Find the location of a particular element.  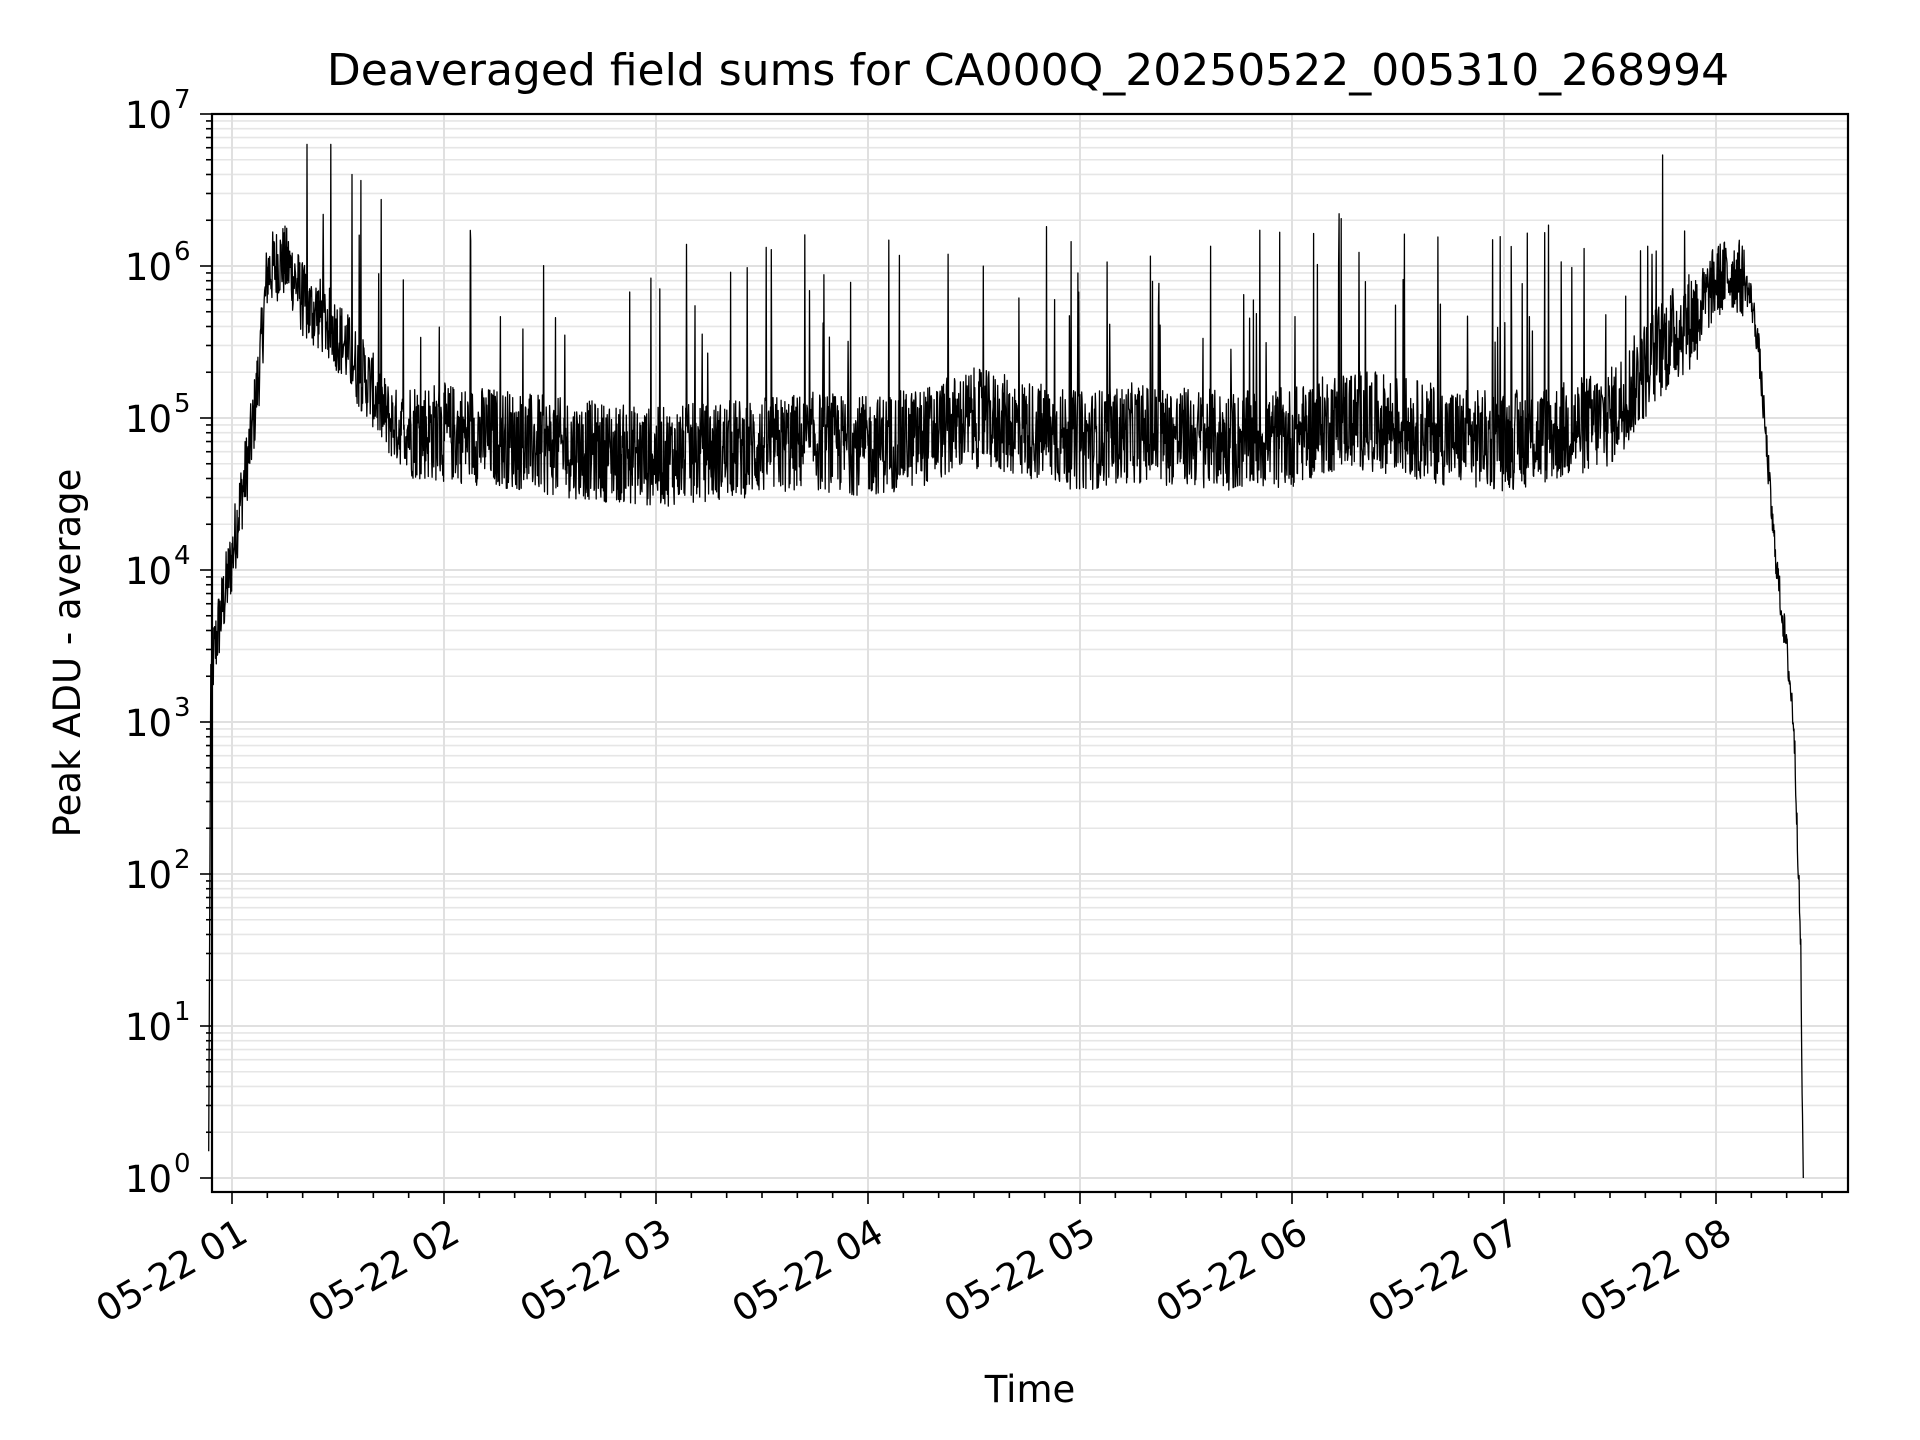

y-tick-exponent: 6 is located at coordinates (182, 252).